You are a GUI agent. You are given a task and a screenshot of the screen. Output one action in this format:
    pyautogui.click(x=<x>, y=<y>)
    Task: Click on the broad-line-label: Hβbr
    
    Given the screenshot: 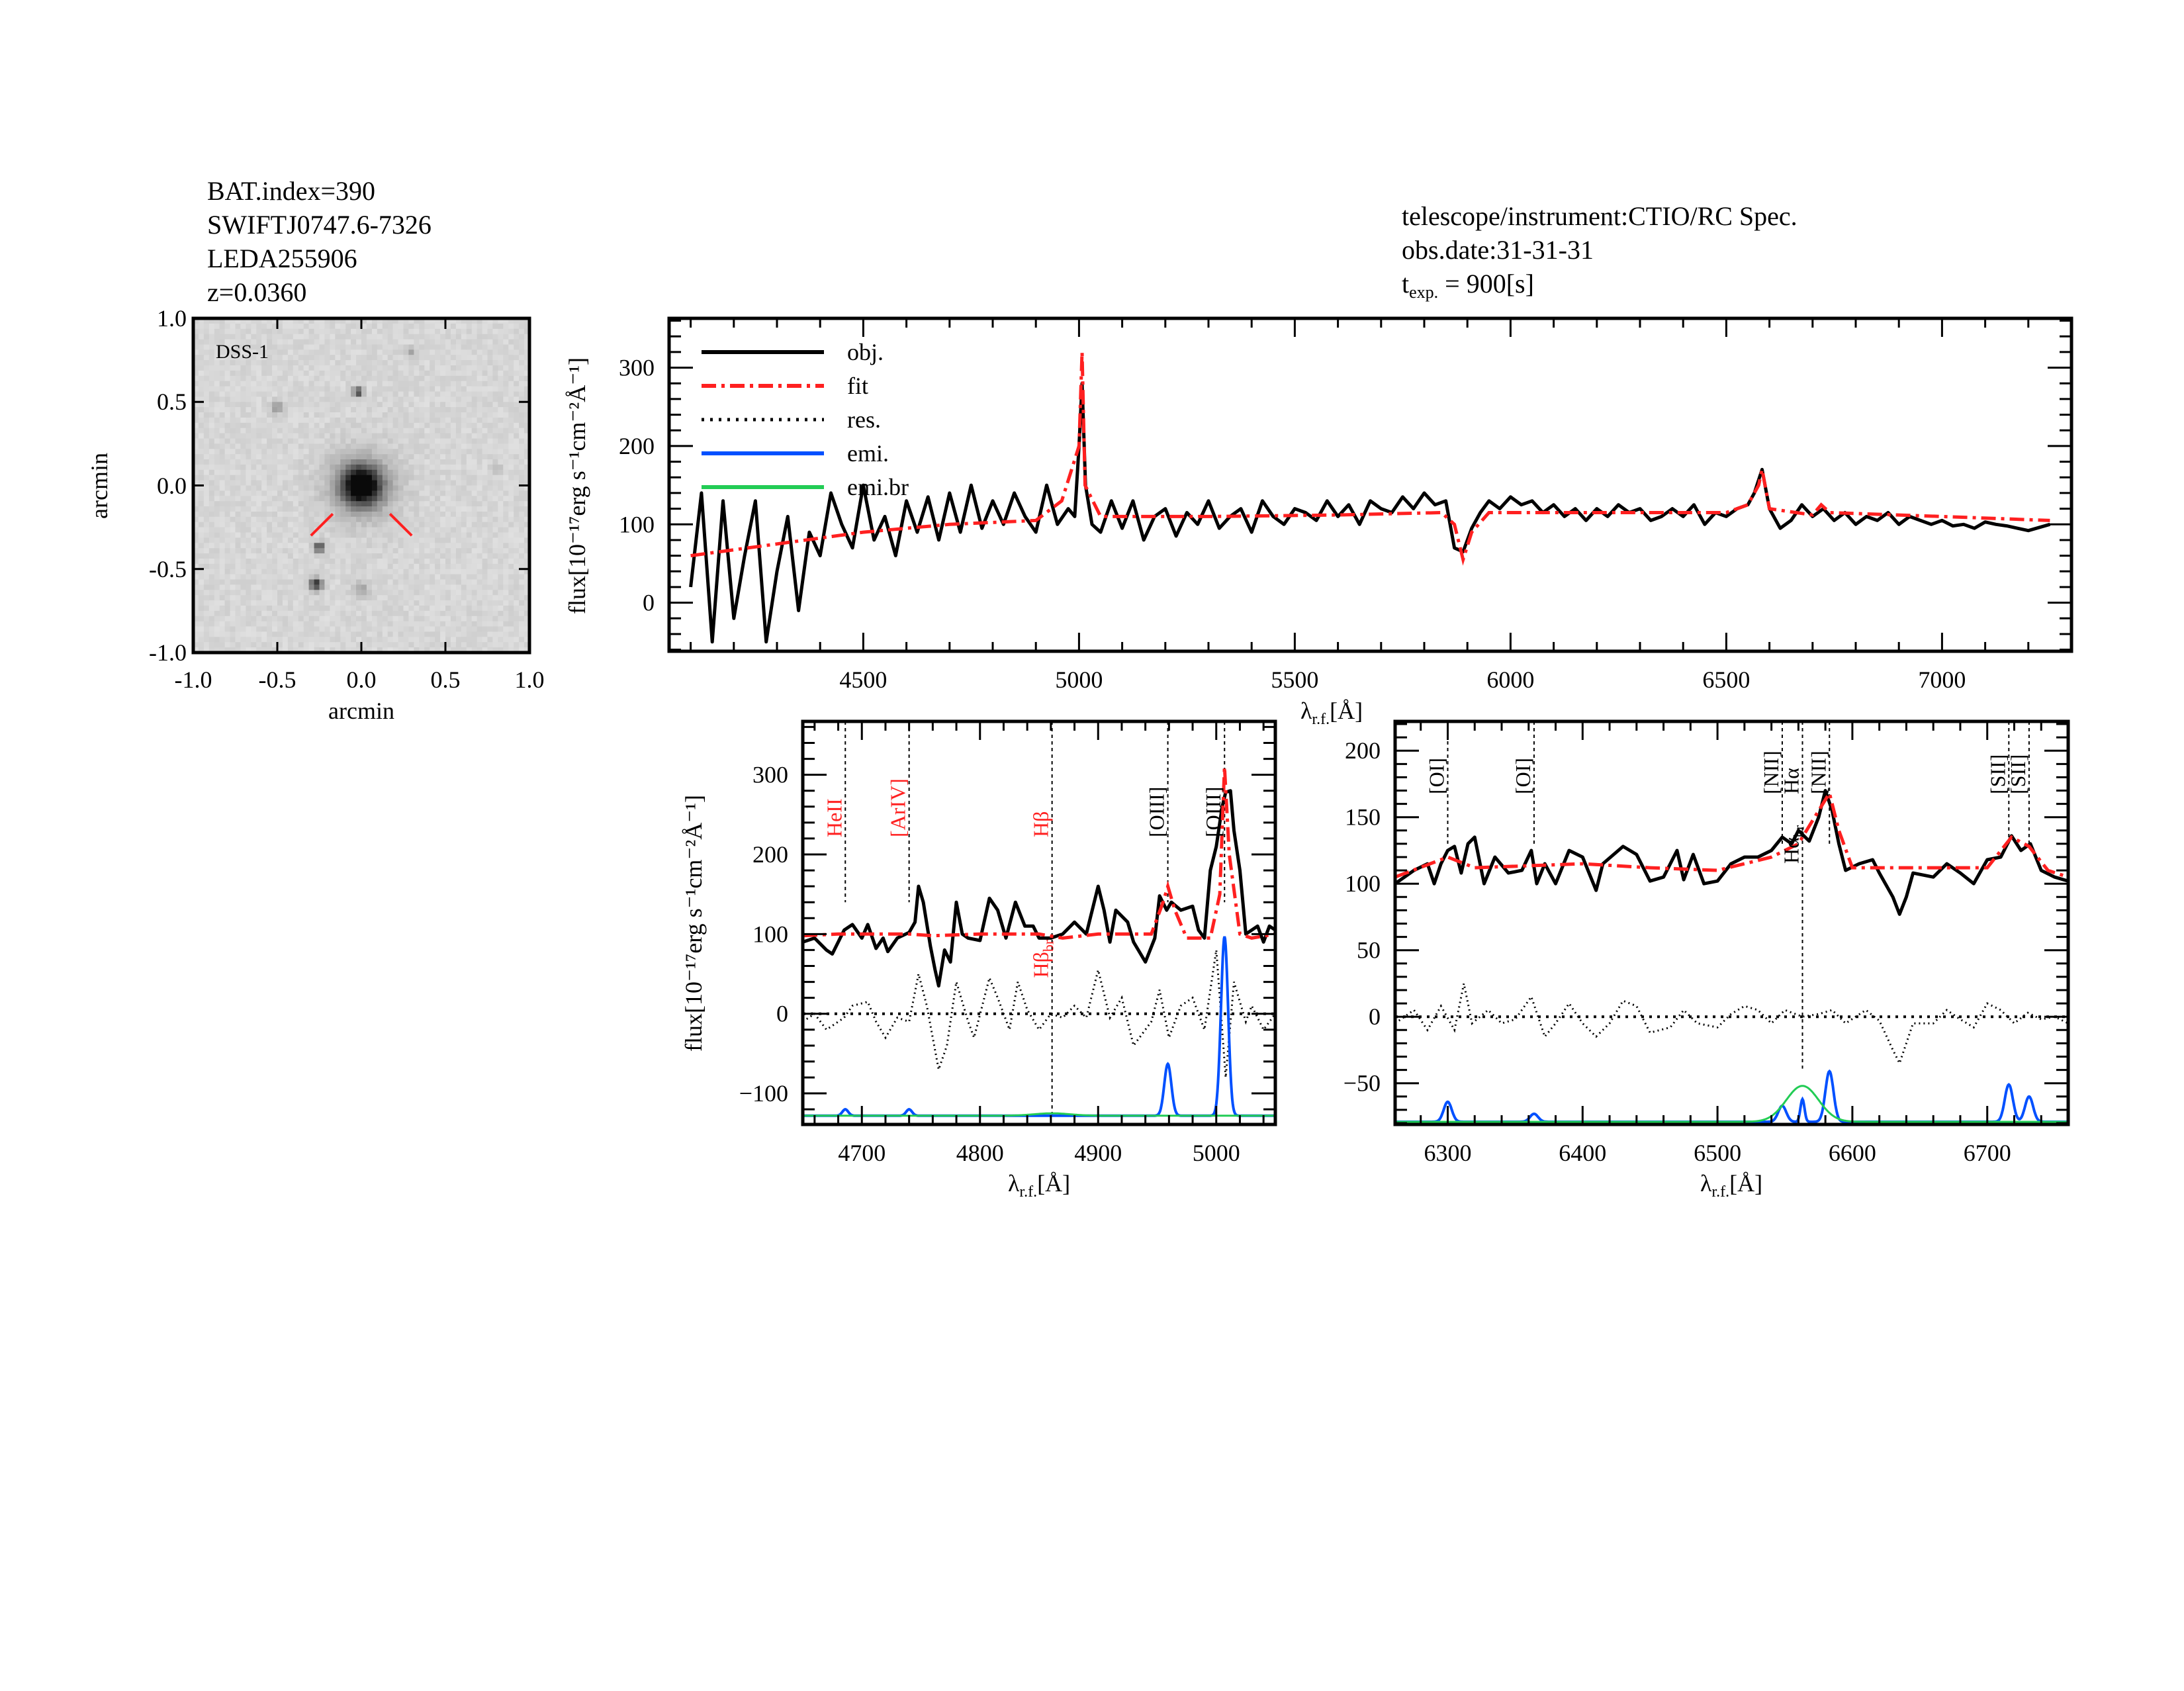 What is the action you would take?
    pyautogui.click(x=1043, y=958)
    